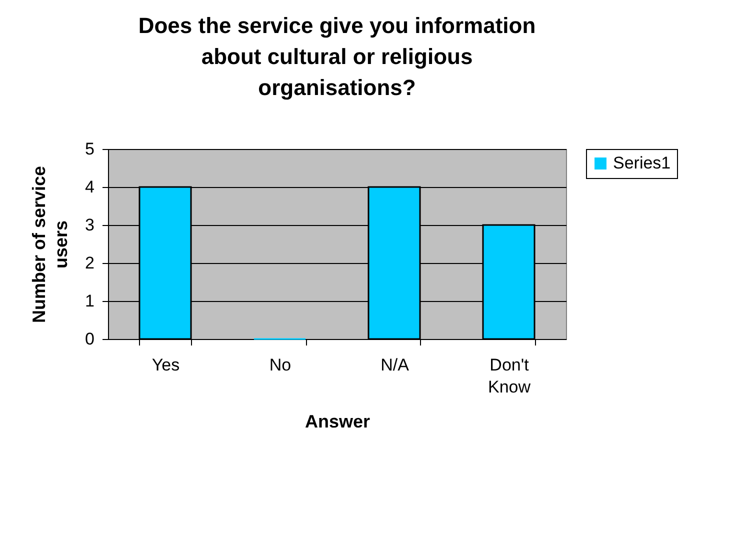 Image resolution: width=754 pixels, height=559 pixels. Describe the element at coordinates (166, 365) in the screenshot. I see `x-tick-label: Yes` at that location.